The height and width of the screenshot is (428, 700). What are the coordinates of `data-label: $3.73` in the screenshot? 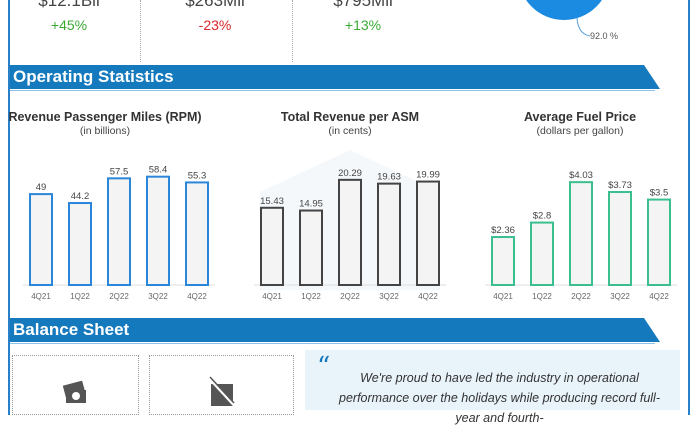 It's located at (620, 185).